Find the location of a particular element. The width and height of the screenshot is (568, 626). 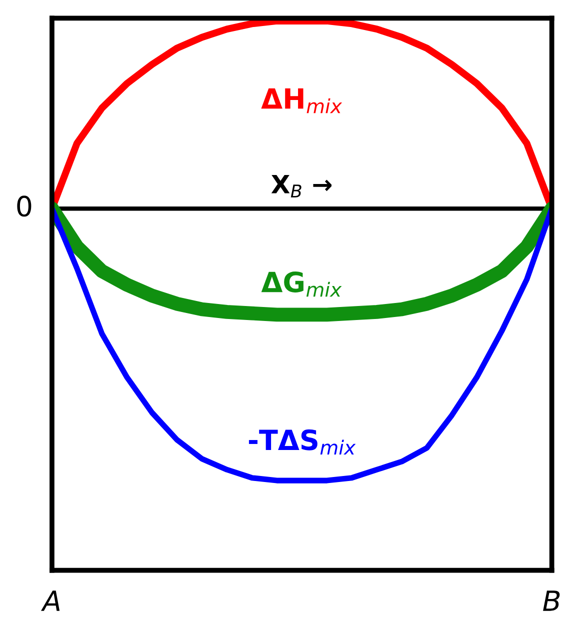

x-tick-label: A is located at coordinates (50, 600).